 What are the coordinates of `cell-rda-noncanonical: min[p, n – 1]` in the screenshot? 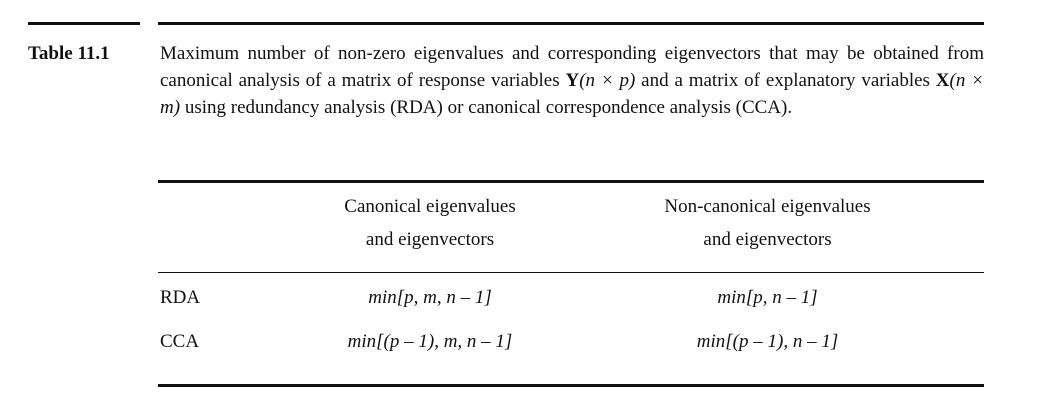 It's located at (767, 298).